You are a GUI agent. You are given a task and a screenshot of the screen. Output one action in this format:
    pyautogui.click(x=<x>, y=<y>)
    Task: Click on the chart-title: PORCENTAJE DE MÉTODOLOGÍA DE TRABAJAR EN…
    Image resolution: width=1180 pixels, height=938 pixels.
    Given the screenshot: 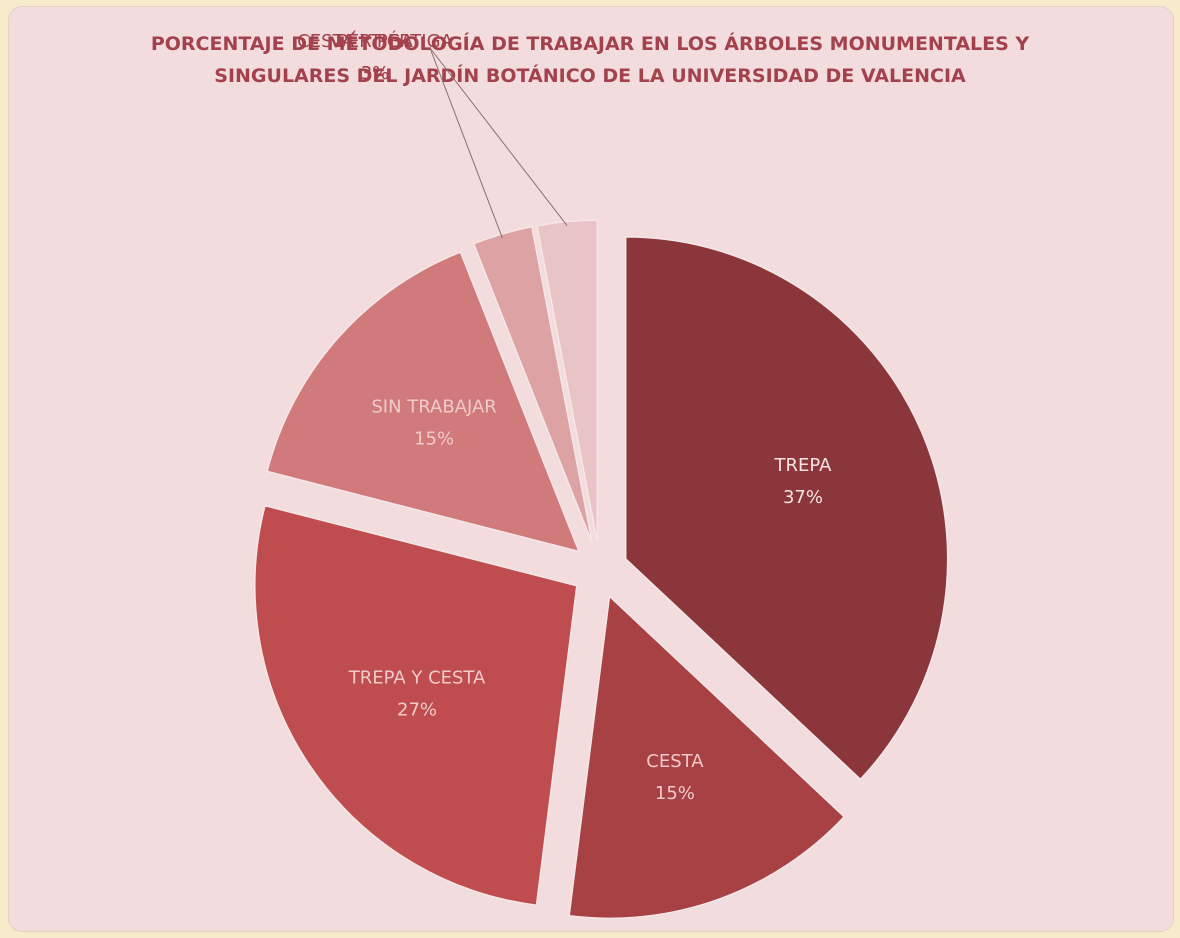 What is the action you would take?
    pyautogui.click(x=590, y=60)
    